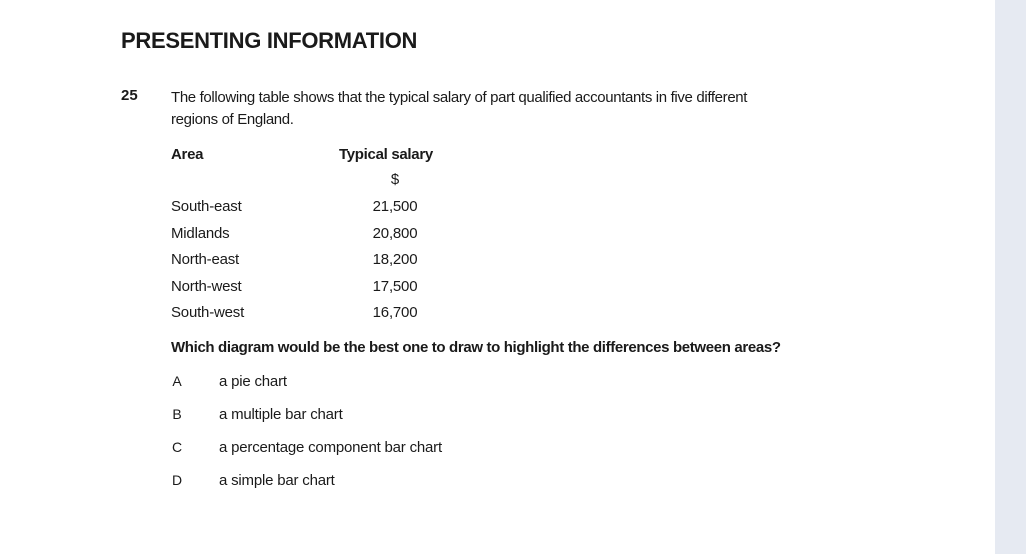 This screenshot has height=554, width=1026. What do you see at coordinates (395, 259) in the screenshot?
I see `table-row-salary: 18,200` at bounding box center [395, 259].